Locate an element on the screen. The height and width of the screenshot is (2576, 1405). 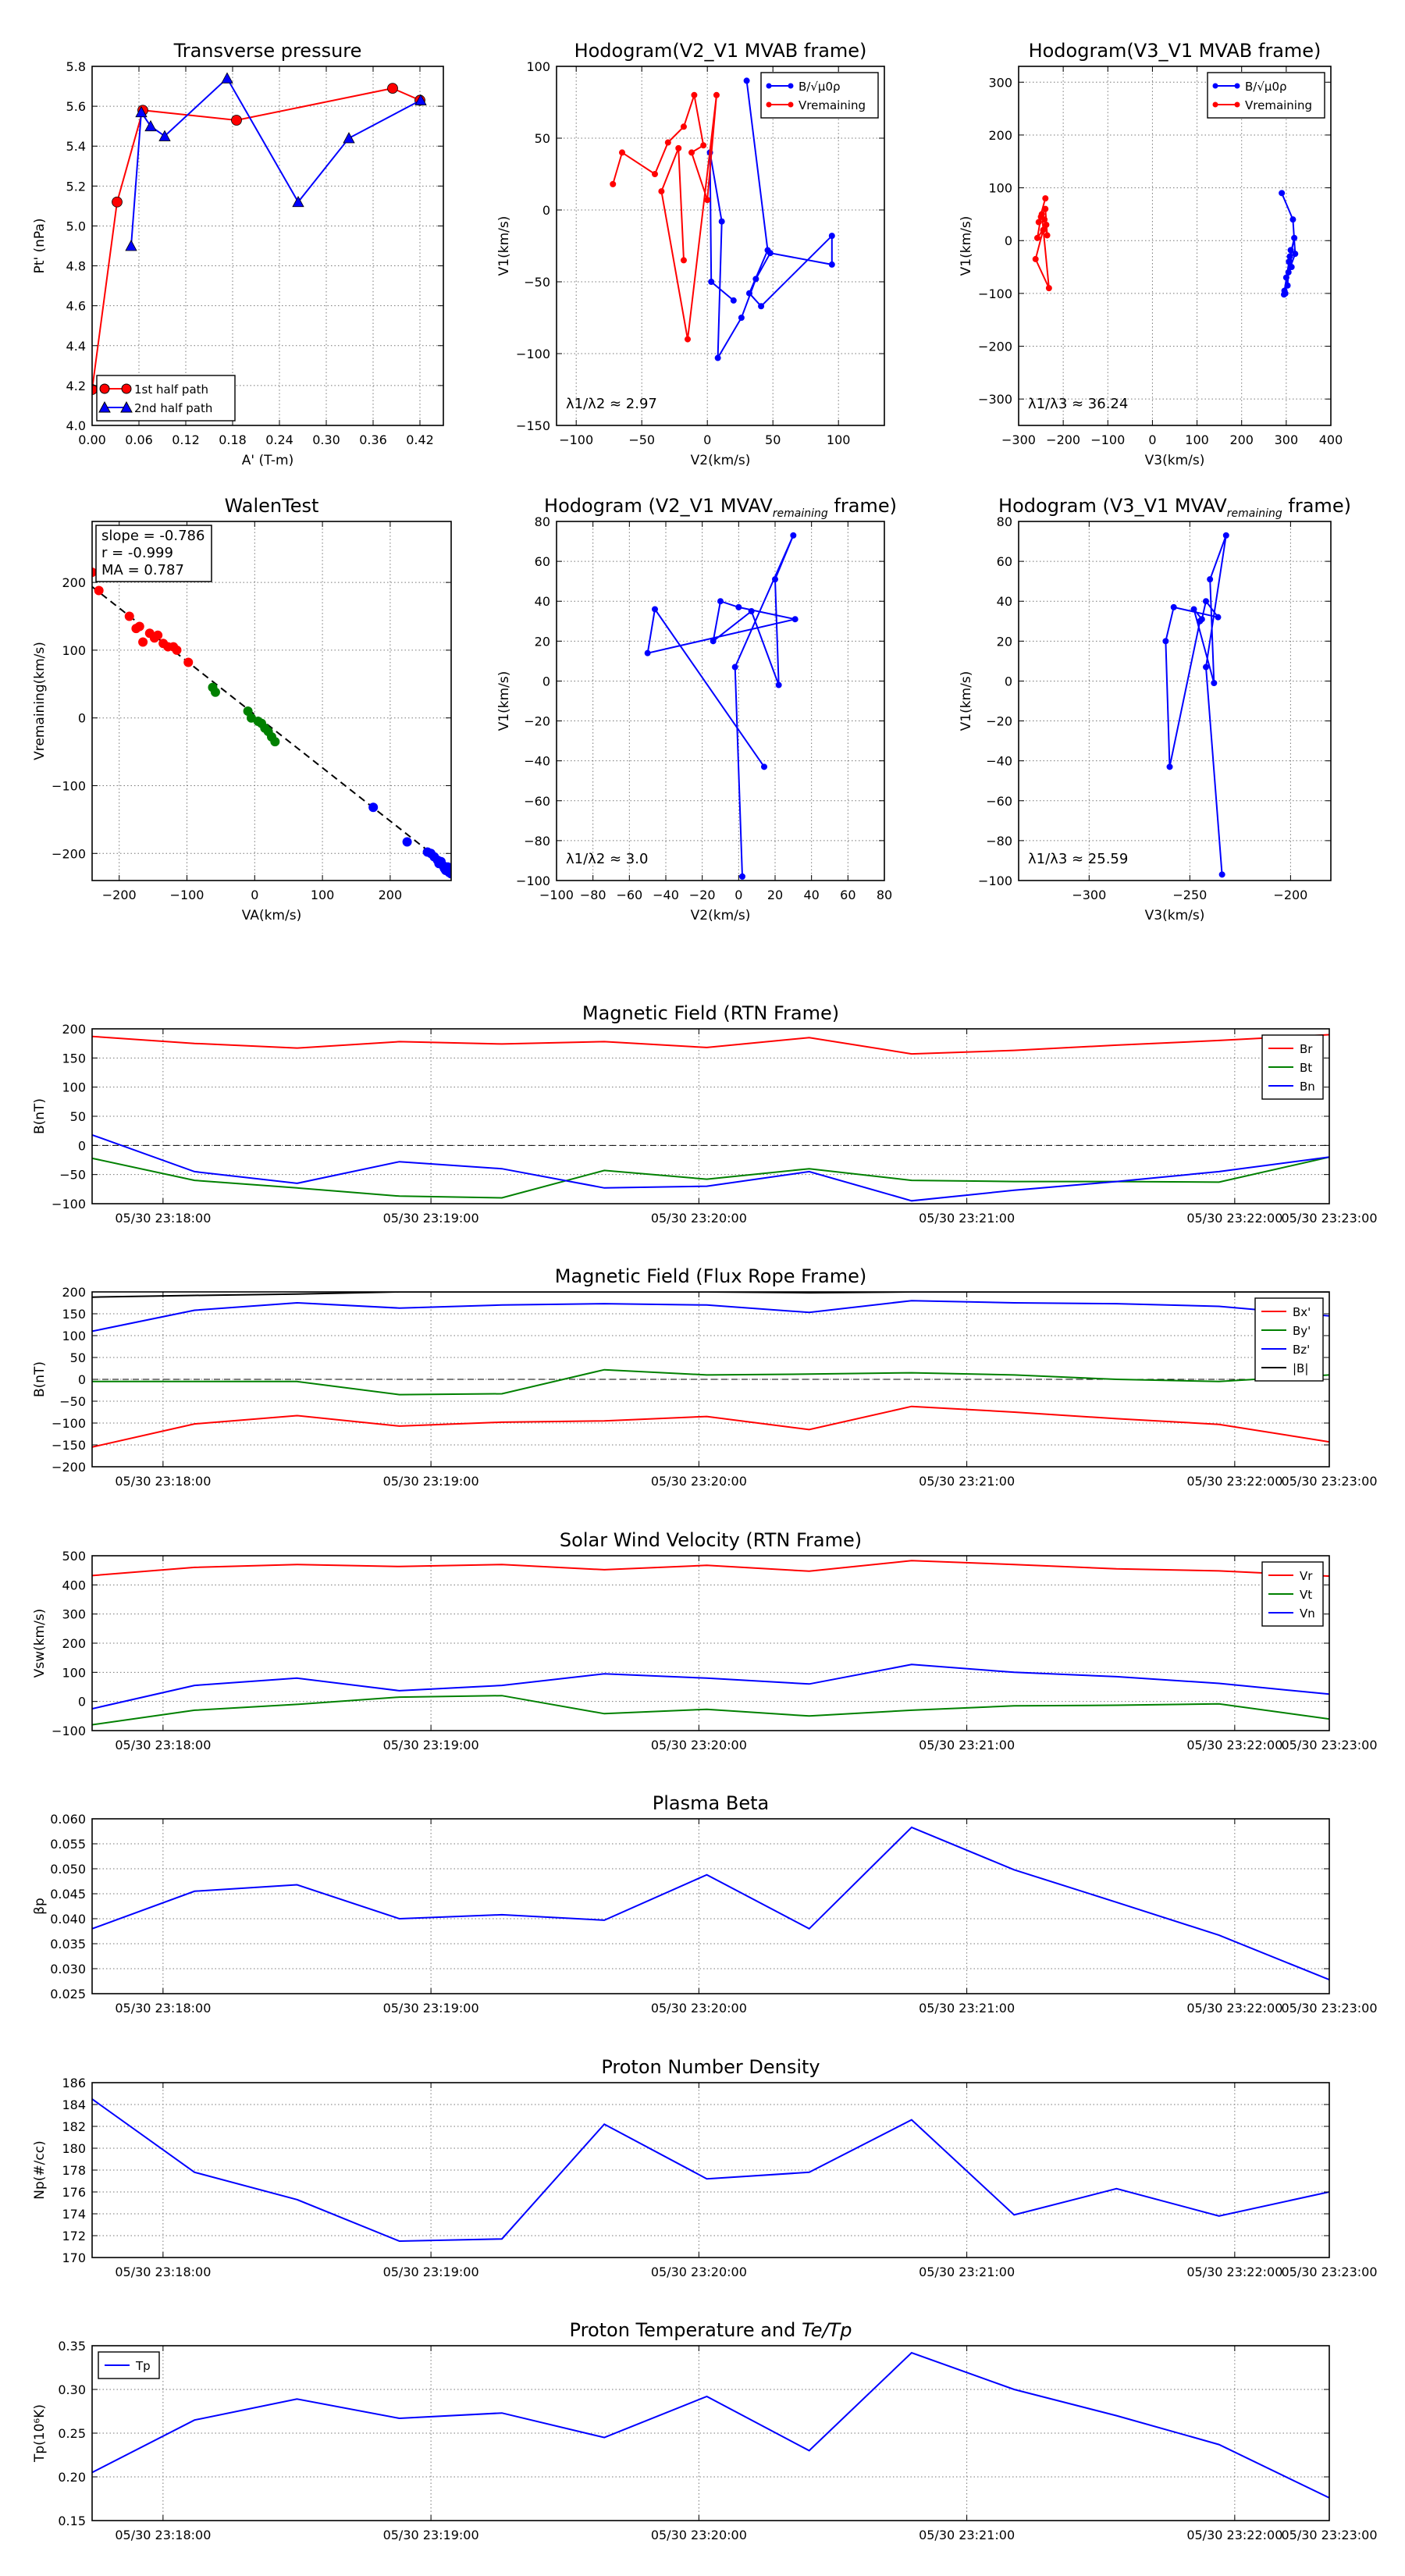
legend: Vr Vt Vn is located at coordinates (1292, 1594).